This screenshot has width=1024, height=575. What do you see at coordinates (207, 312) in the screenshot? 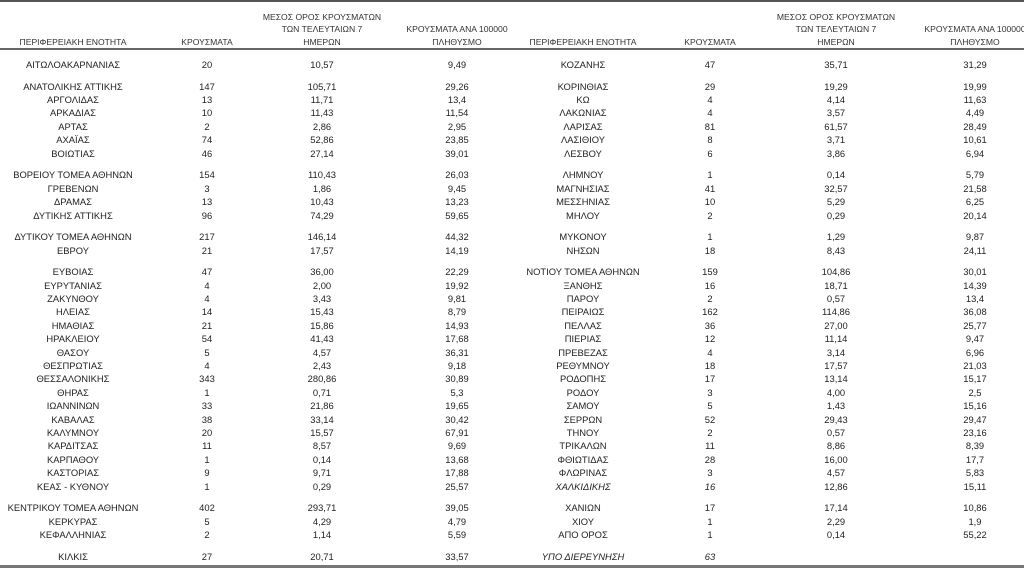
I see `left-cases-cell: 14` at bounding box center [207, 312].